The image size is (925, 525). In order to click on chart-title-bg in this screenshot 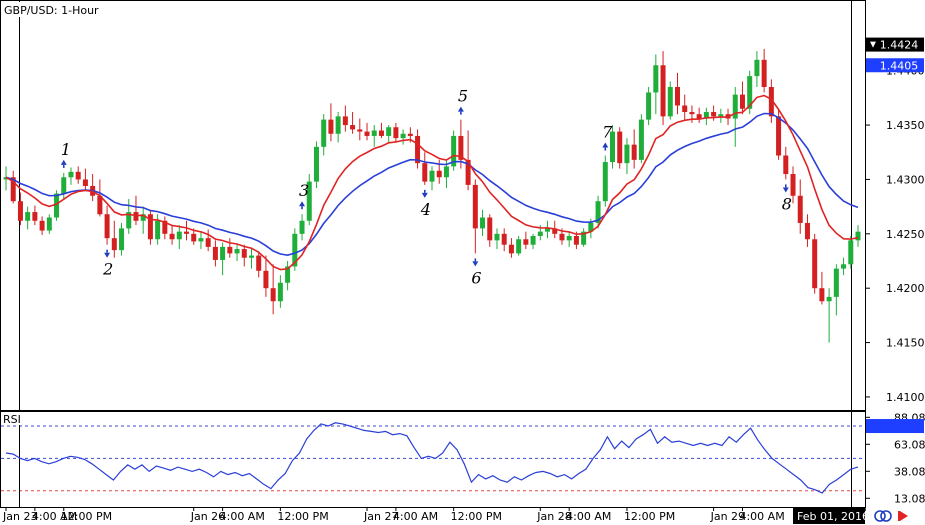, I will do `click(50, 9)`.